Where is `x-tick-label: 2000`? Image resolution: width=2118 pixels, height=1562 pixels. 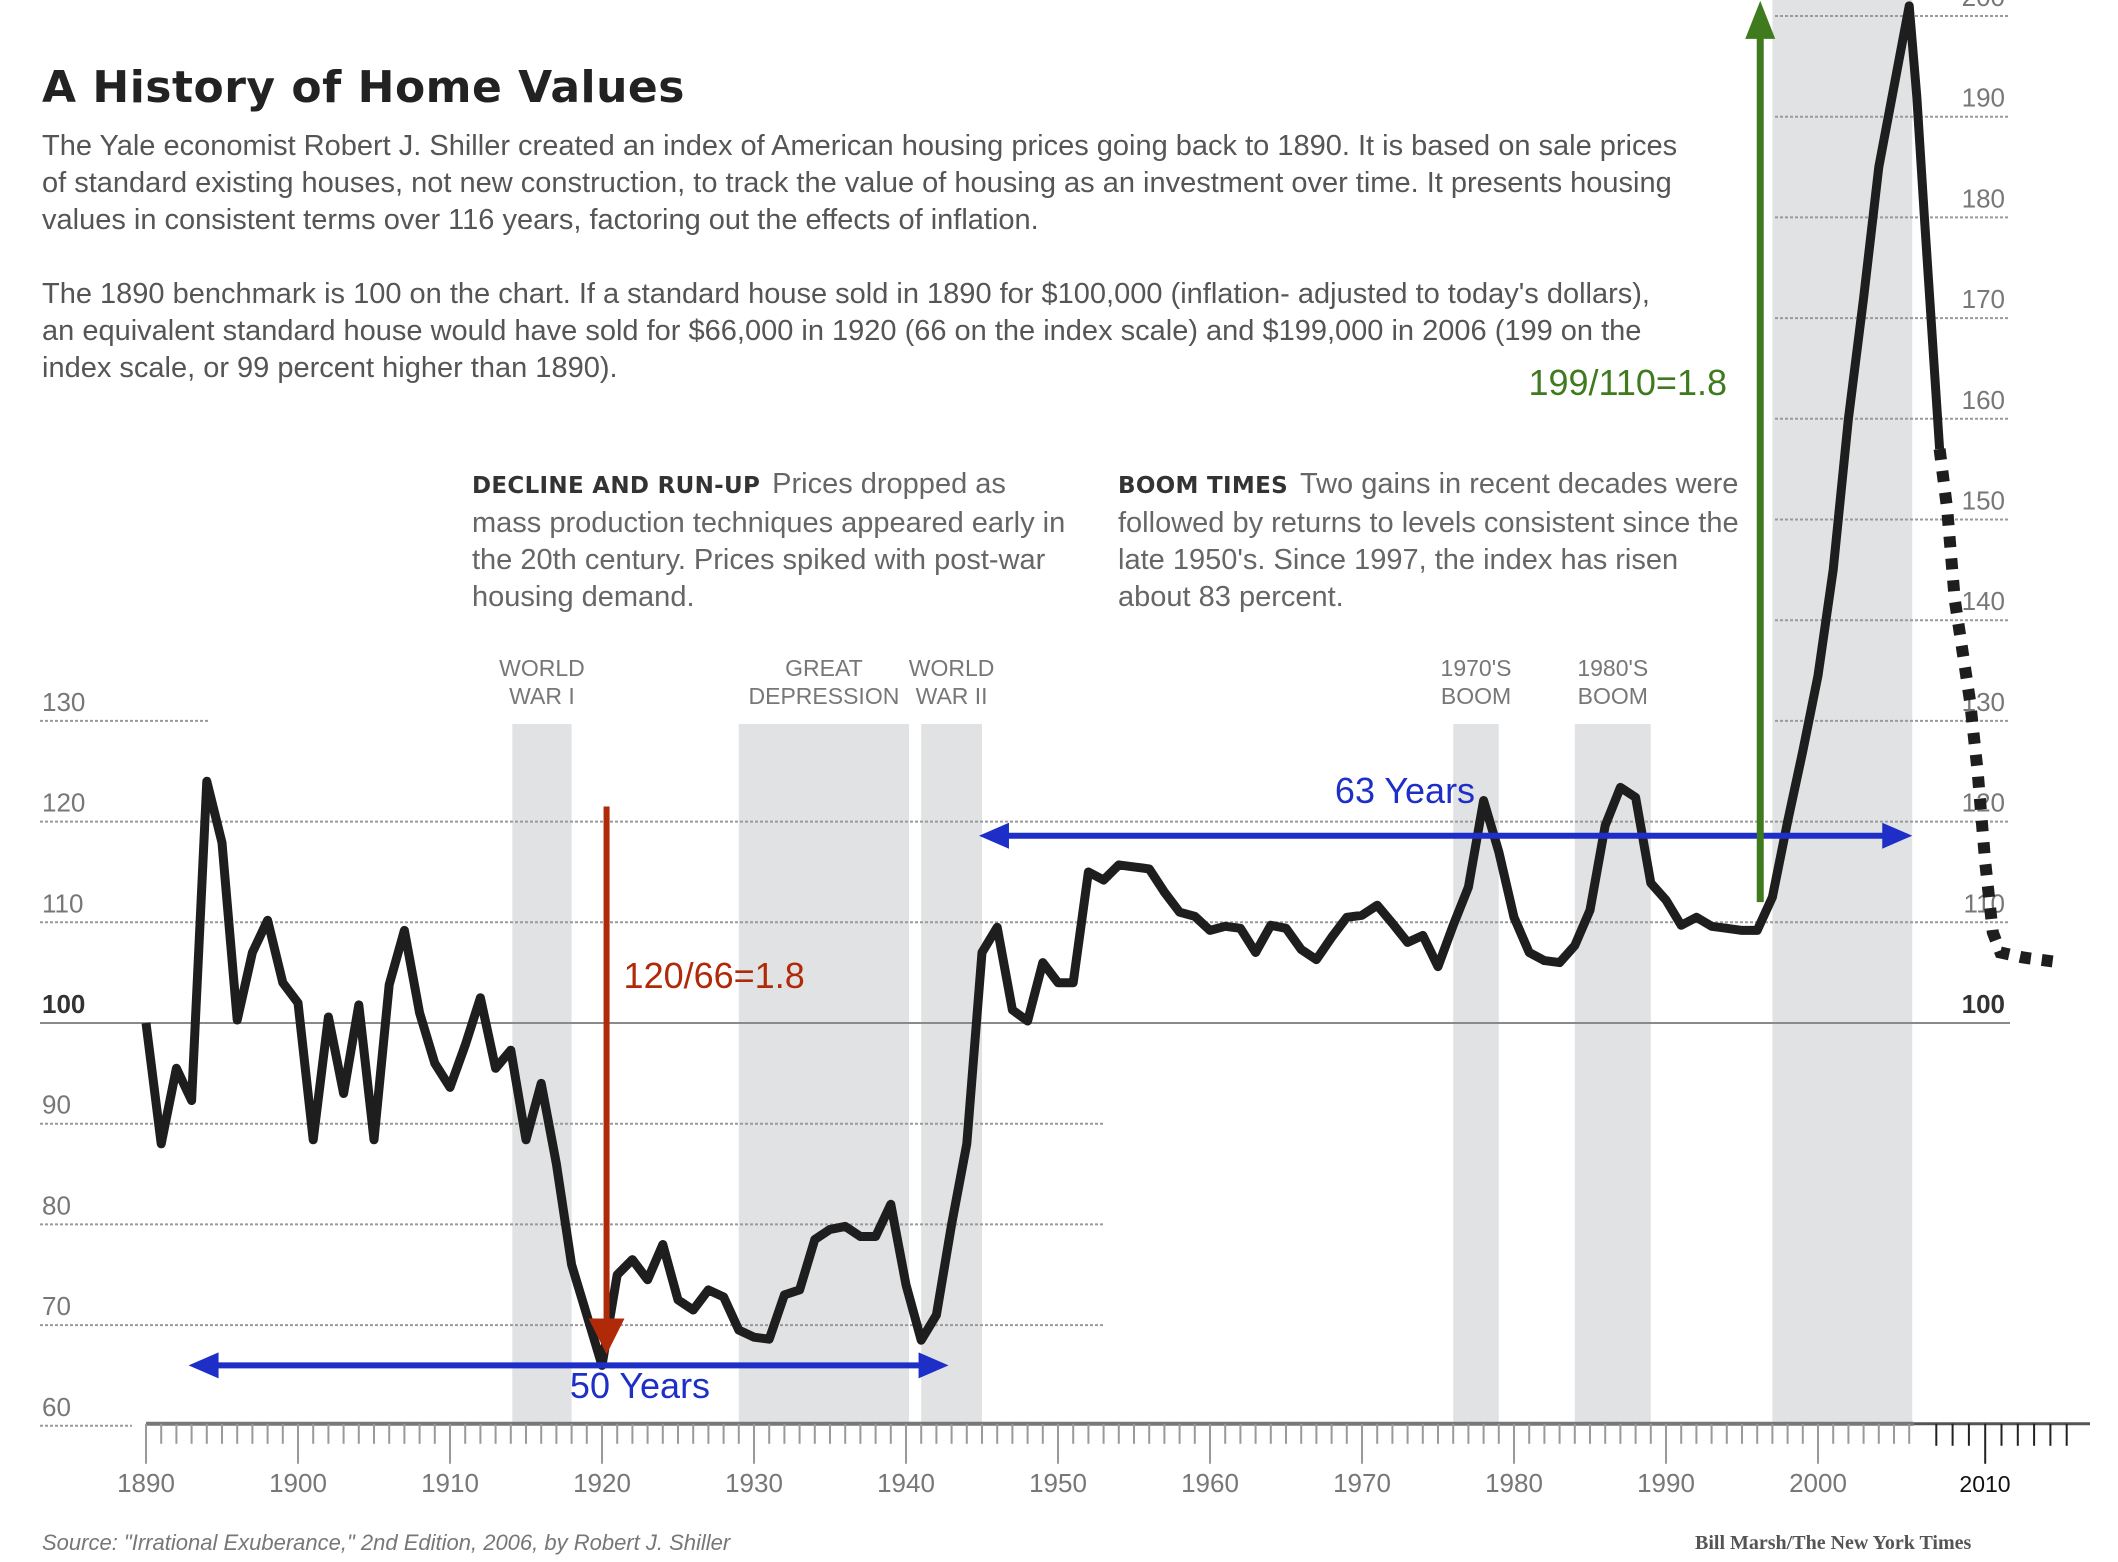 x-tick-label: 2000 is located at coordinates (1818, 1483).